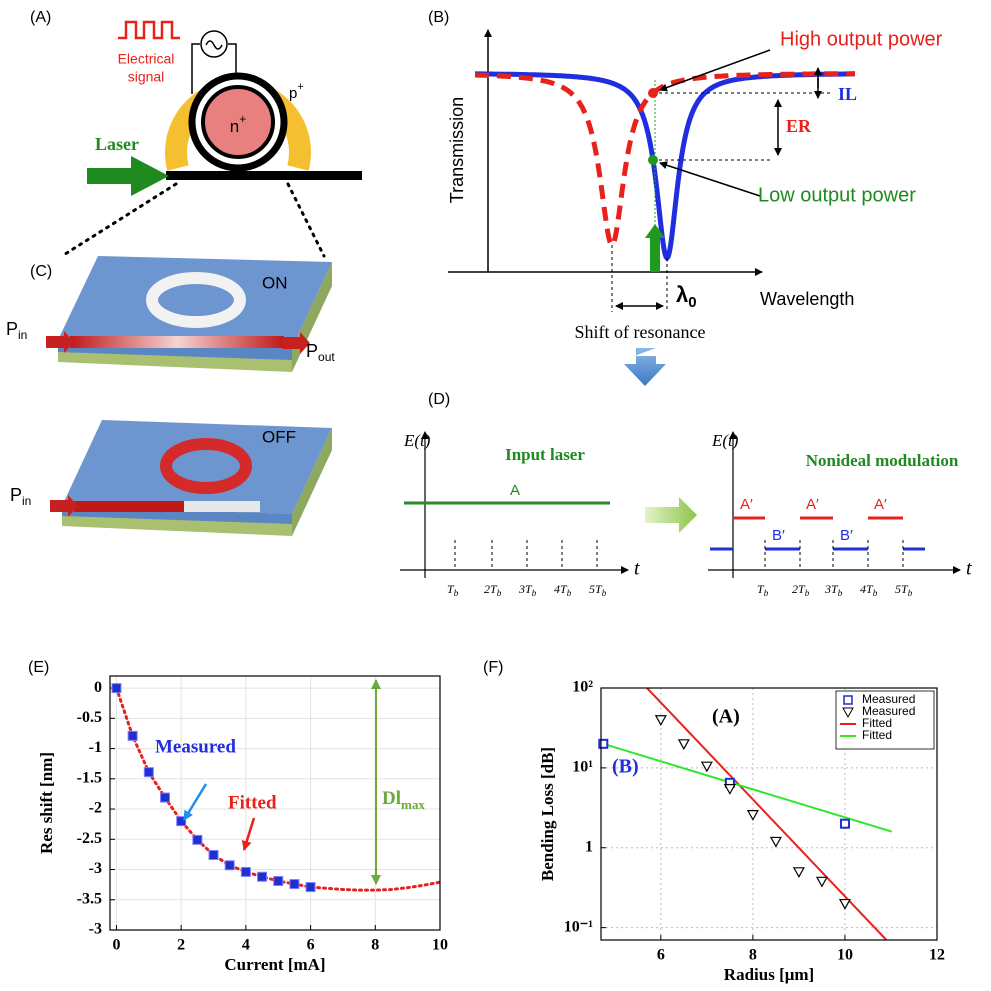 This screenshot has height=991, width=991. I want to click on legend-swatch, so click(848, 713).